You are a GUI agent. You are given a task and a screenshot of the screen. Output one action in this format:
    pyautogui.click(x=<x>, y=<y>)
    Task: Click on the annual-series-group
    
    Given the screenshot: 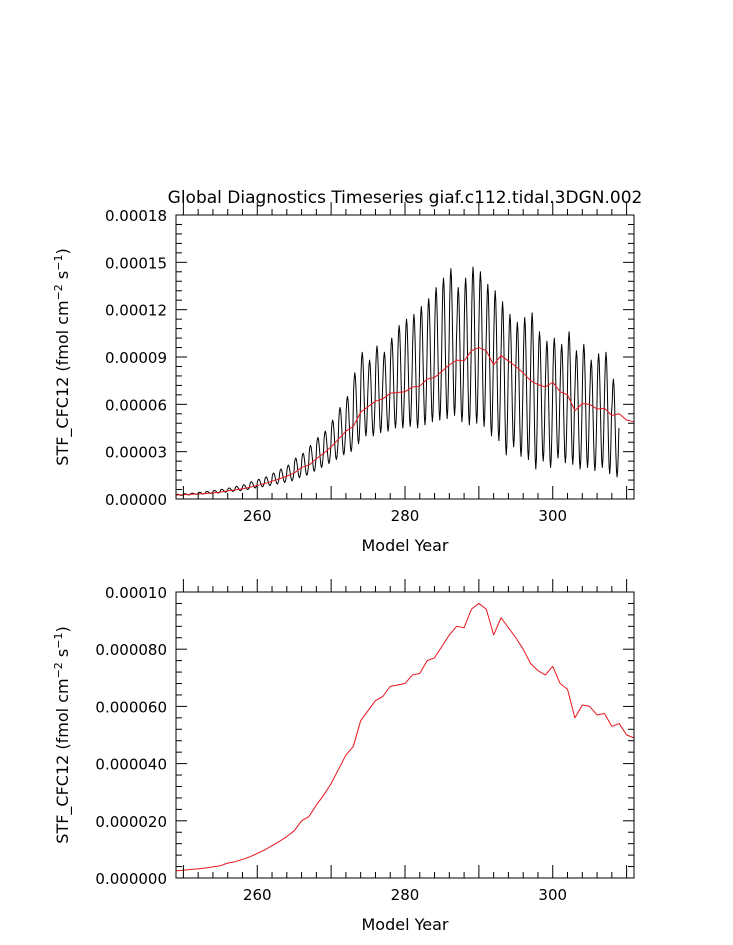 What is the action you would take?
    pyautogui.click(x=405, y=421)
    